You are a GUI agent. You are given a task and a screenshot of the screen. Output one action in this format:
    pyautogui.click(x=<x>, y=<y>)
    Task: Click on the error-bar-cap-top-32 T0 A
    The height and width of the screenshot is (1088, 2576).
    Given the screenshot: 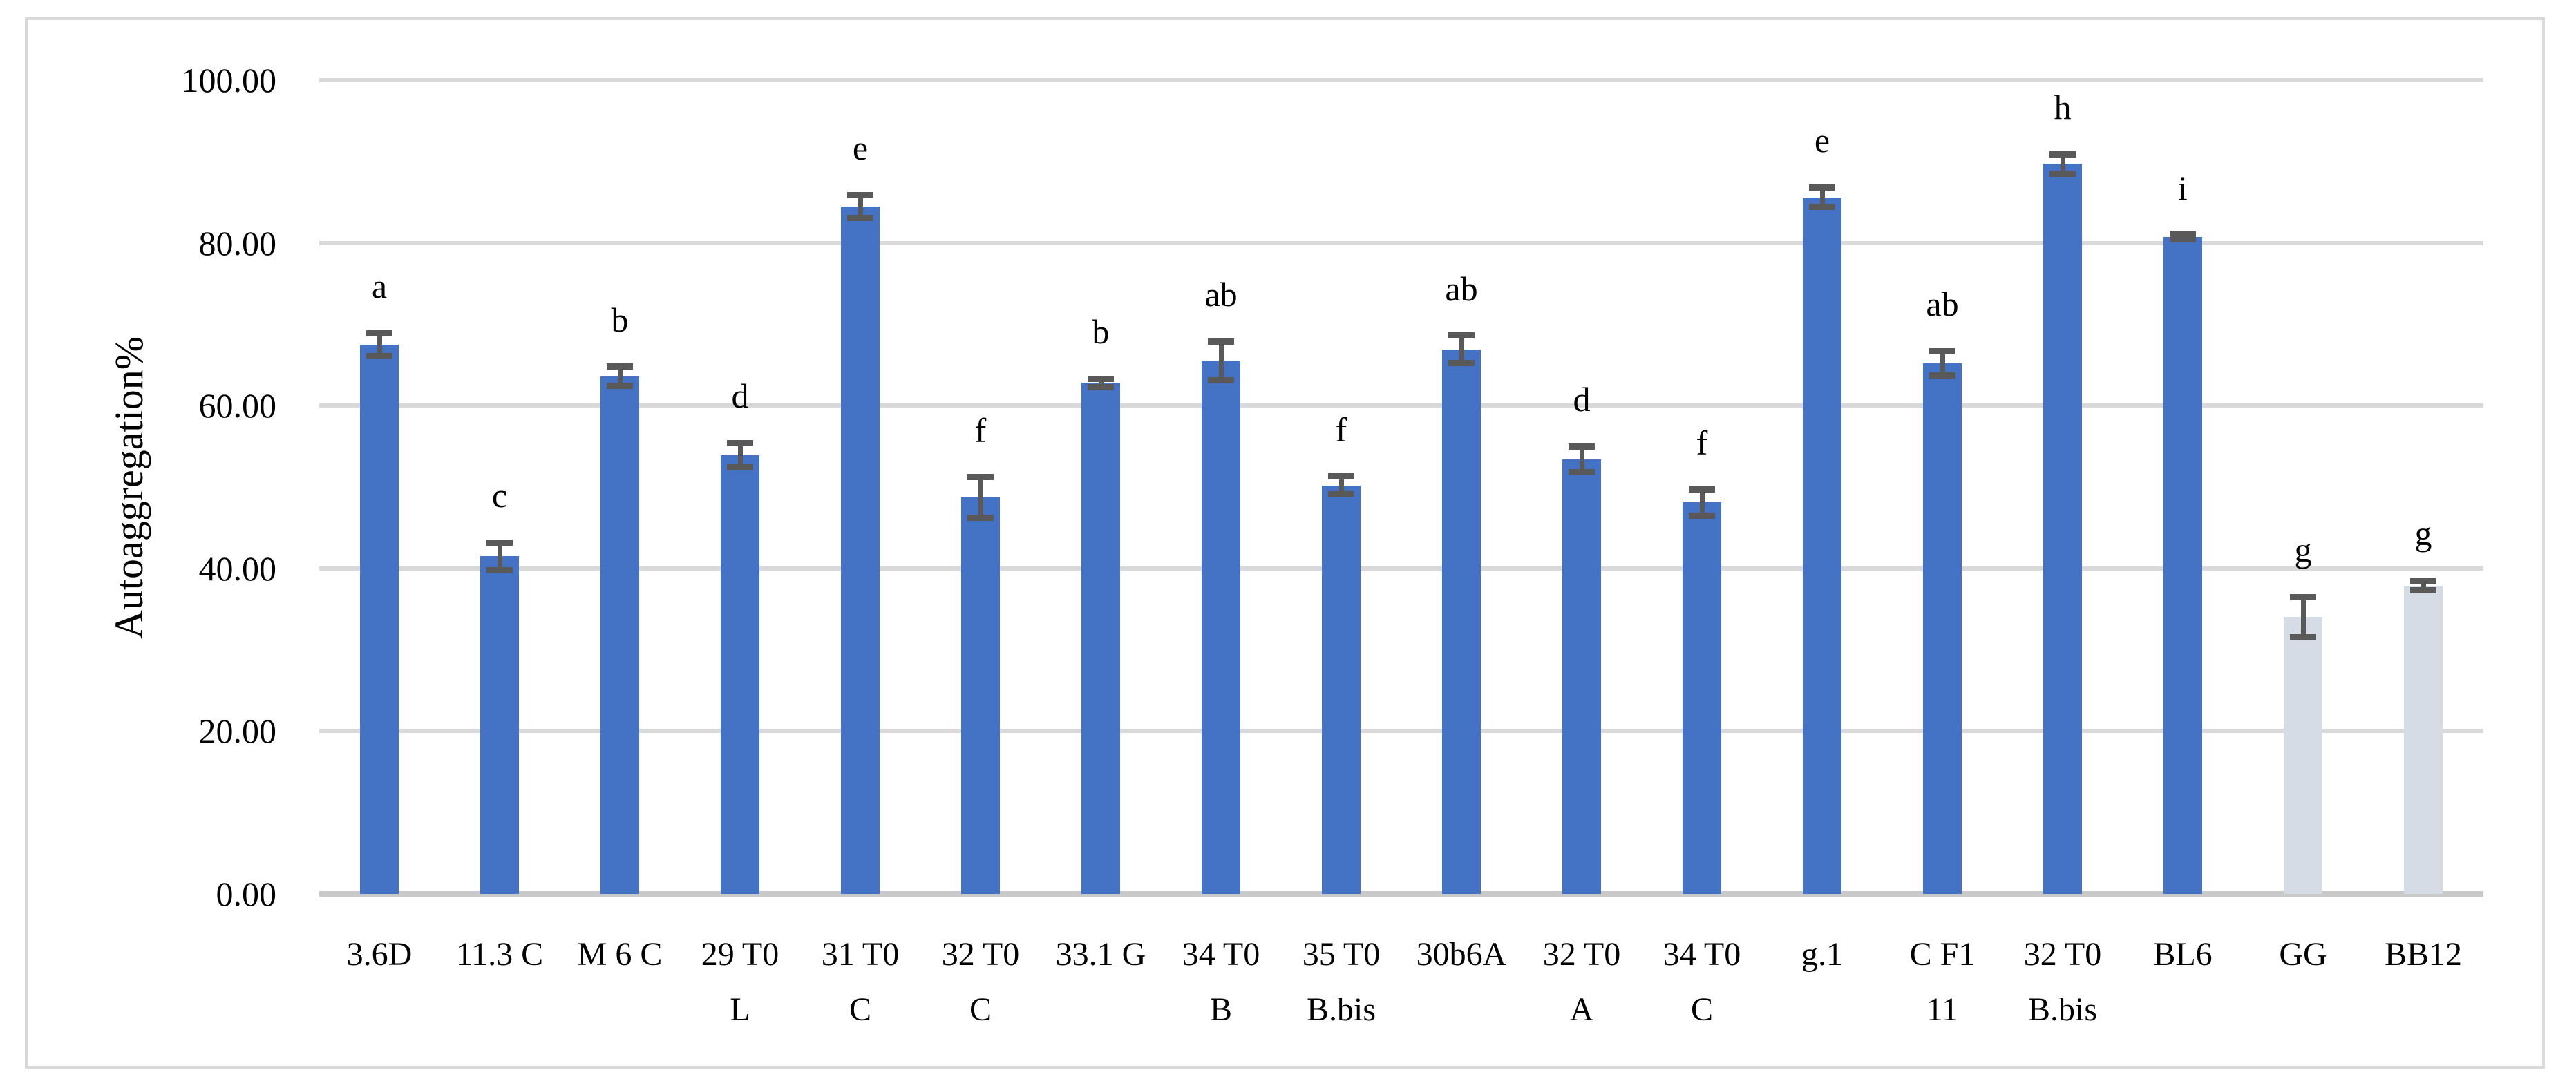 What is the action you would take?
    pyautogui.click(x=1582, y=446)
    